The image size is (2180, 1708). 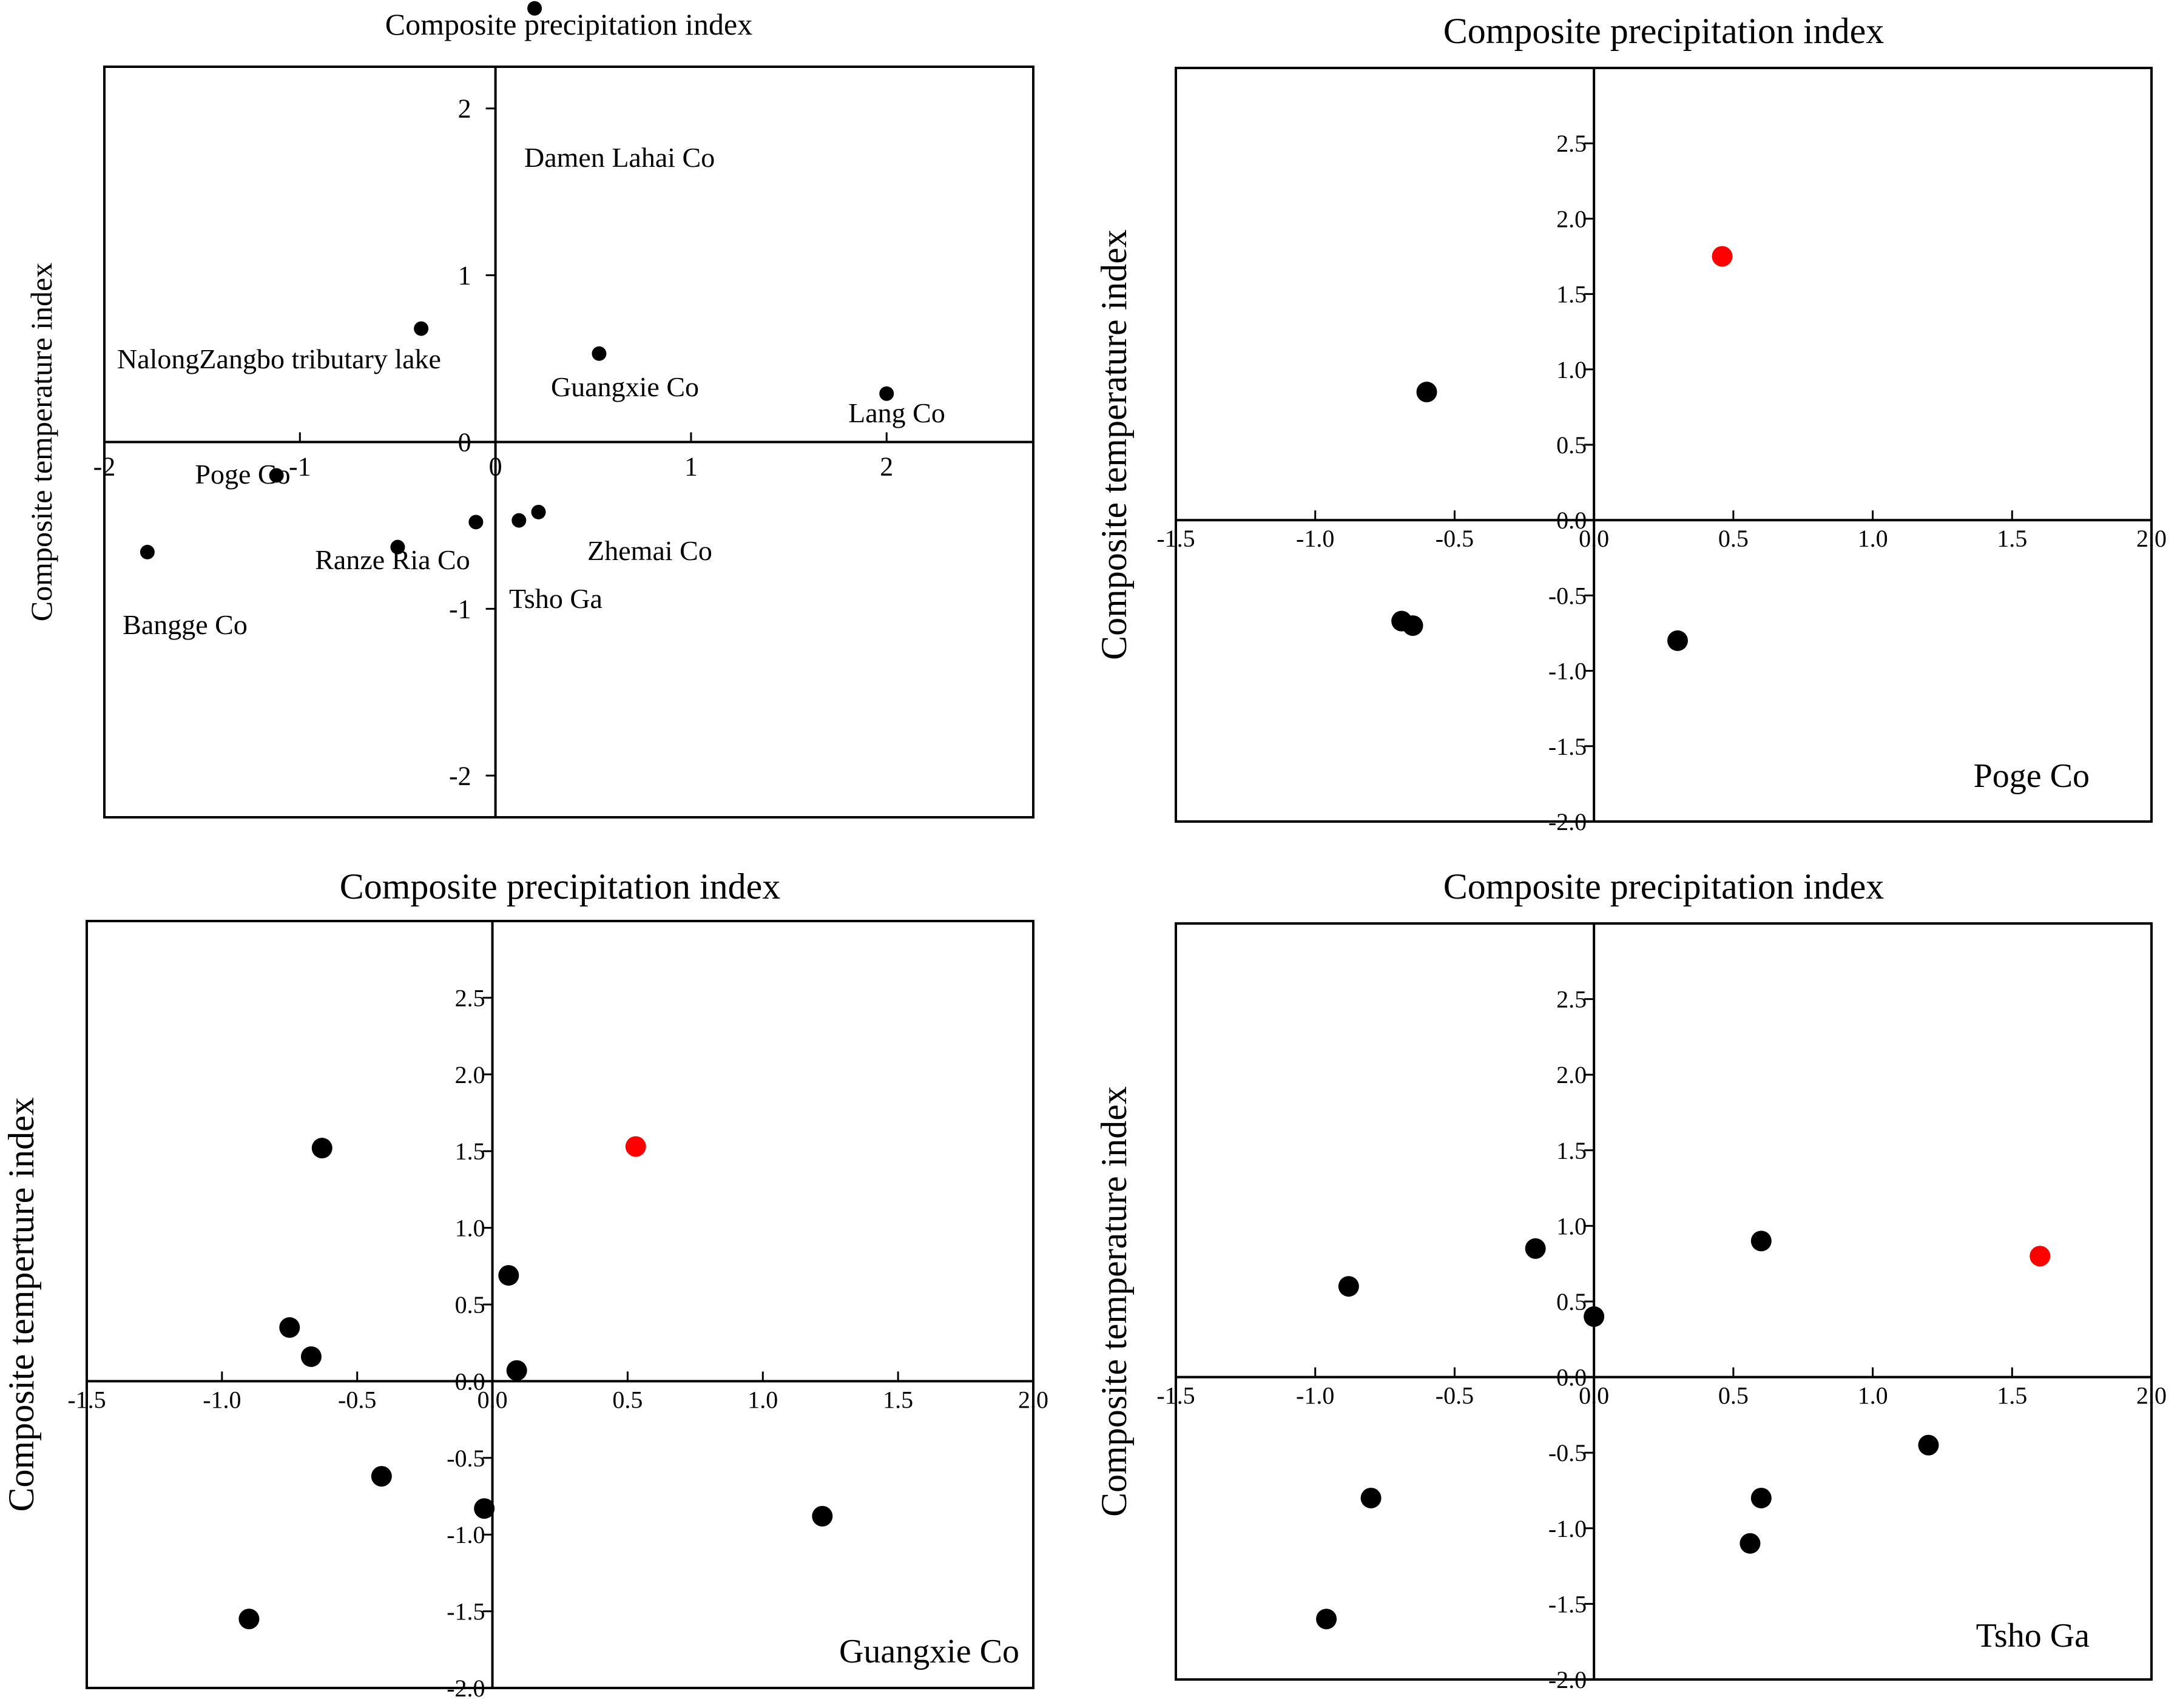 What do you see at coordinates (1594, 538) in the screenshot?
I see `x-tick-label: 0.0` at bounding box center [1594, 538].